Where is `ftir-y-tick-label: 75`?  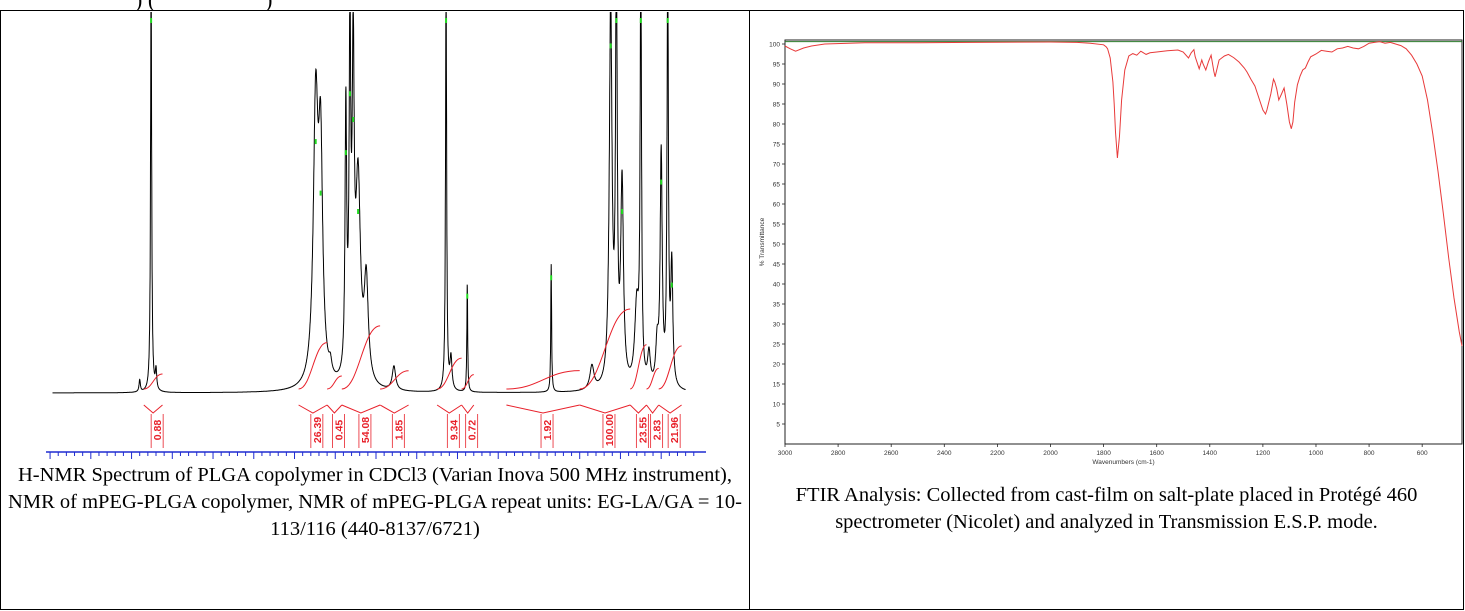
ftir-y-tick-label: 75 is located at coordinates (777, 145).